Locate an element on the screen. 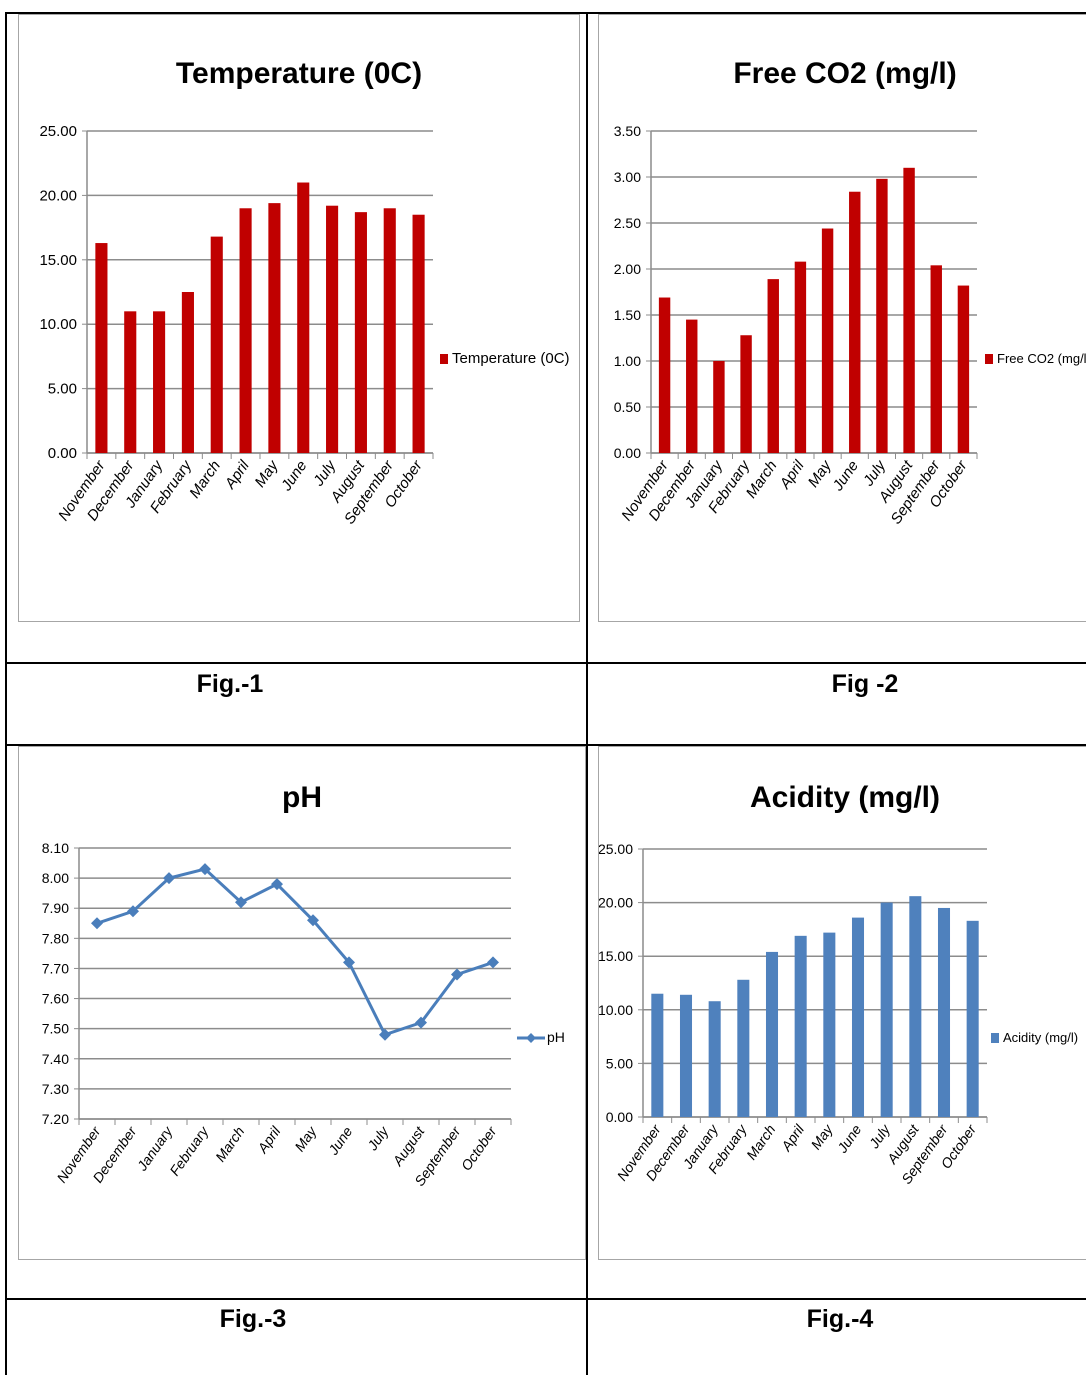  legend-label: Acidity (mg/l) is located at coordinates (1040, 1037).